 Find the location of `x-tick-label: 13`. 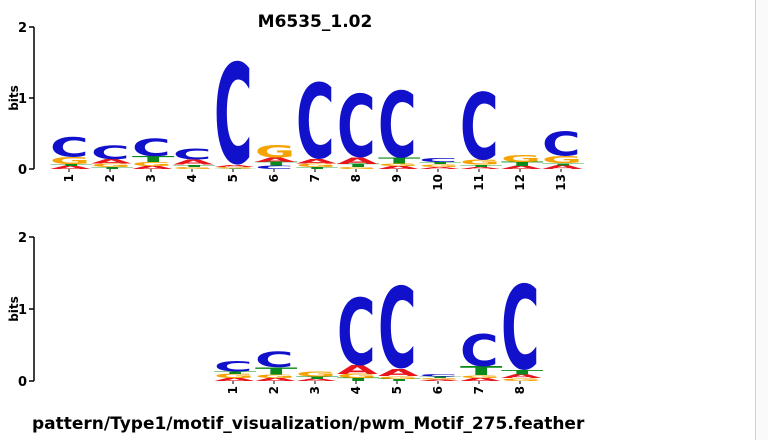

x-tick-label: 13 is located at coordinates (561, 182).